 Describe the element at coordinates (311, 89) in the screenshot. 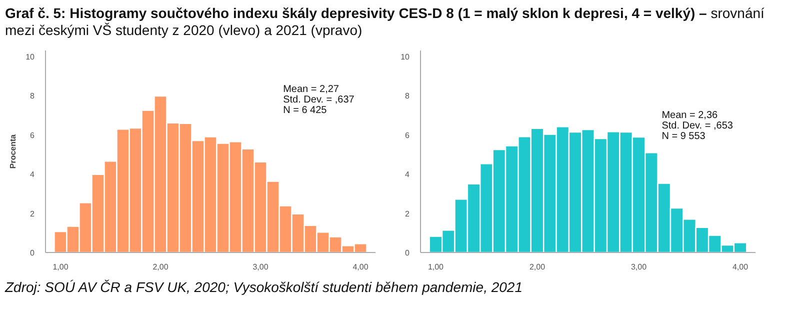

I see `annotation: Mean = 2,27` at that location.